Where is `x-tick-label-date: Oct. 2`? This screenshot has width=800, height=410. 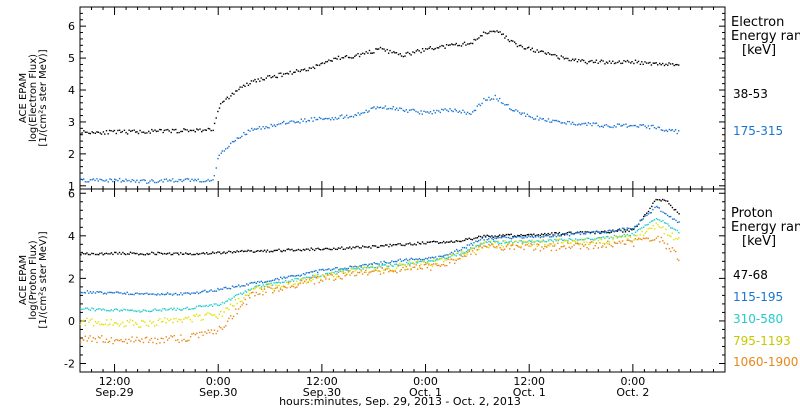 x-tick-label-date: Oct. 2 is located at coordinates (632, 392).